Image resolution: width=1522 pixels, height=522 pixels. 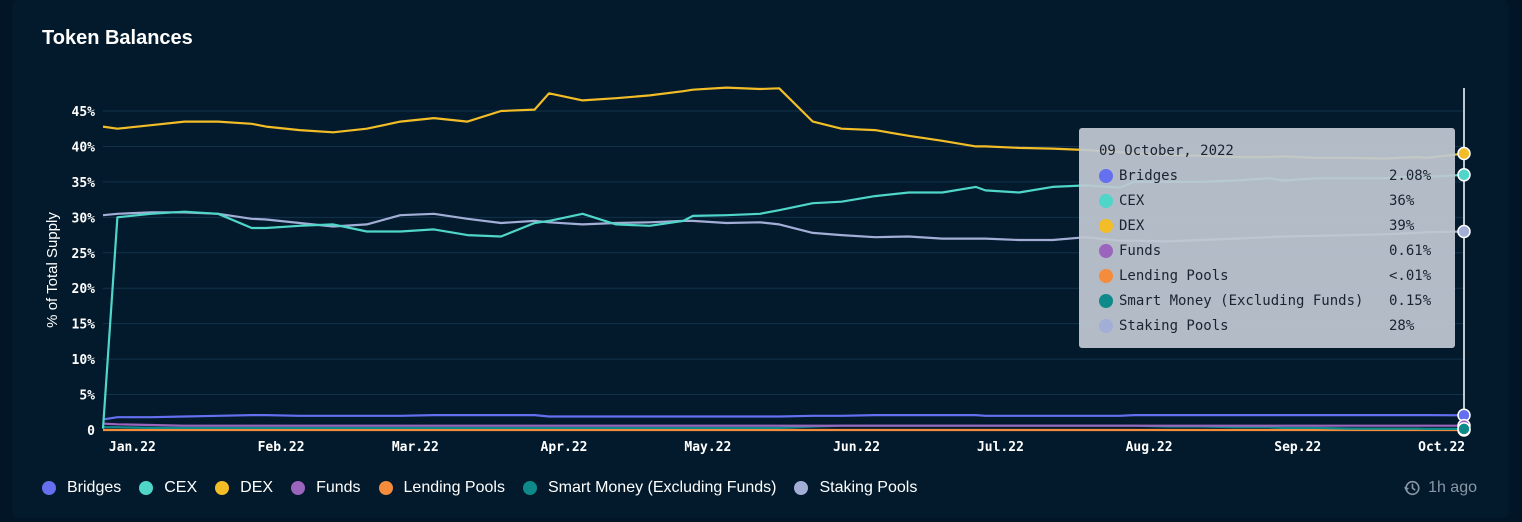 I want to click on last-updated-text: 1h ago, so click(x=1452, y=487).